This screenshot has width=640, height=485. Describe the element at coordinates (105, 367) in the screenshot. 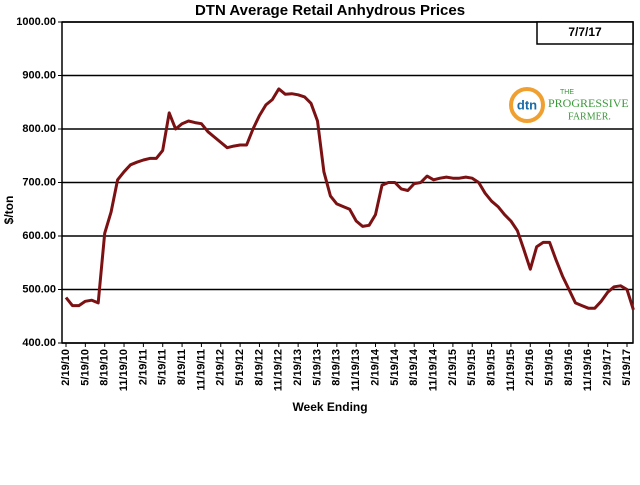

I see `x-tick-label: 8/19/10` at that location.